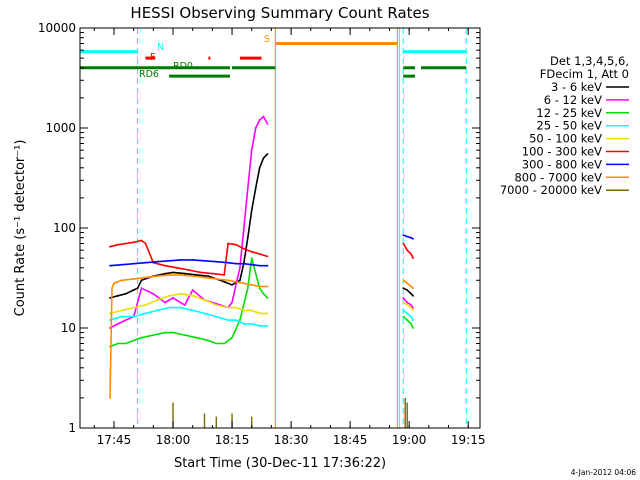 Image resolution: width=640 pixels, height=480 pixels. I want to click on y-tick-label: 10, so click(68, 328).